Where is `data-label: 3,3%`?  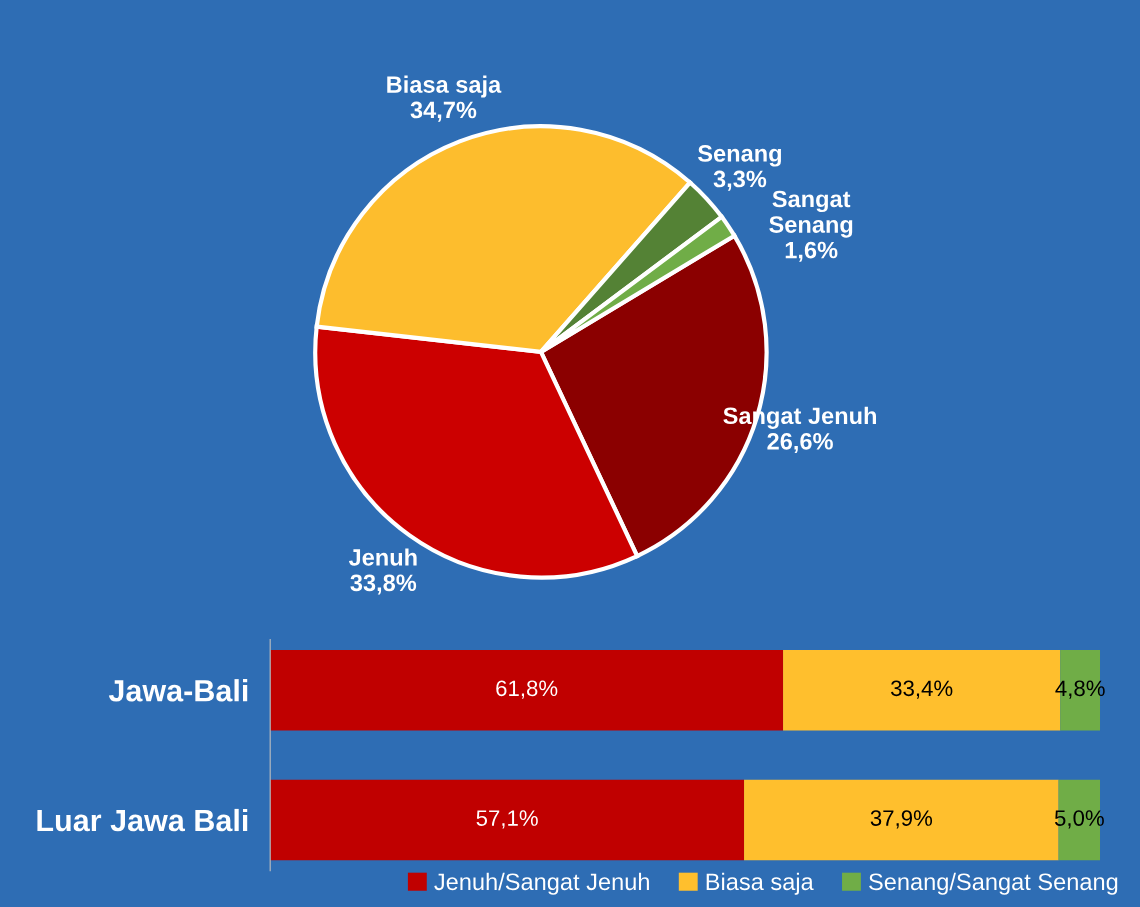
data-label: 3,3% is located at coordinates (740, 180).